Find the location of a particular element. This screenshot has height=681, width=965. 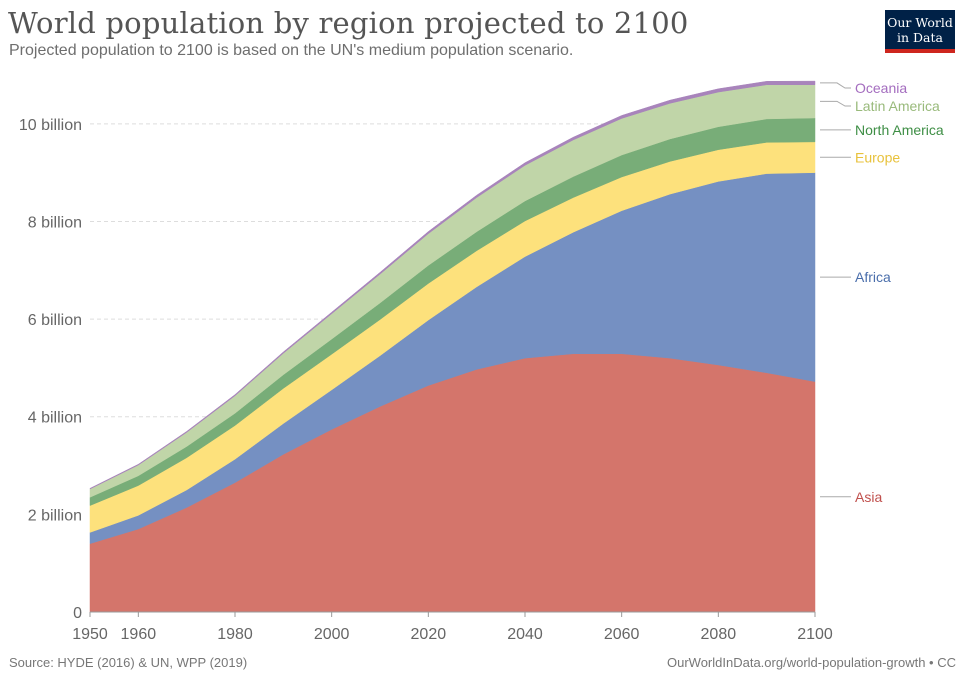

x-tick-label: 2060 is located at coordinates (622, 634).